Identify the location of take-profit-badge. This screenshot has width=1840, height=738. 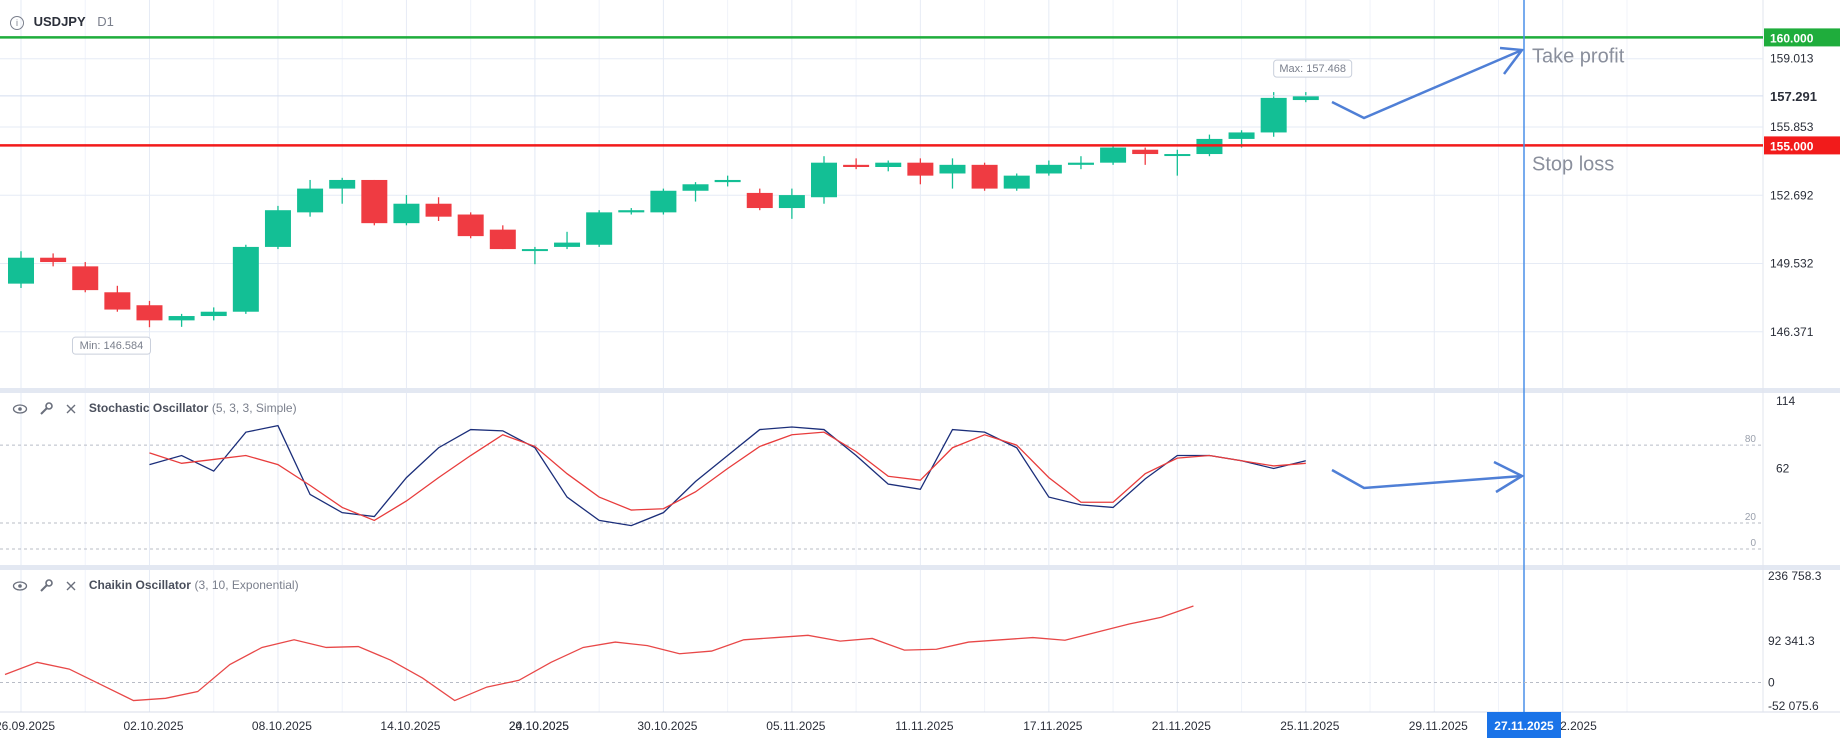
(1802, 37).